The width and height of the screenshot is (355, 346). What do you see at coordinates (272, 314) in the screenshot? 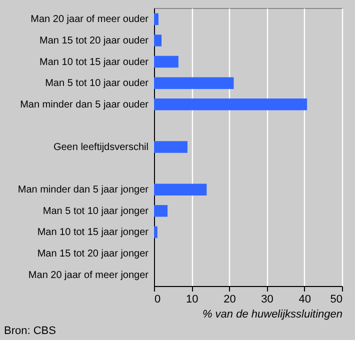
I see `x-axis-title: % van de huwelijkssluitingen` at bounding box center [272, 314].